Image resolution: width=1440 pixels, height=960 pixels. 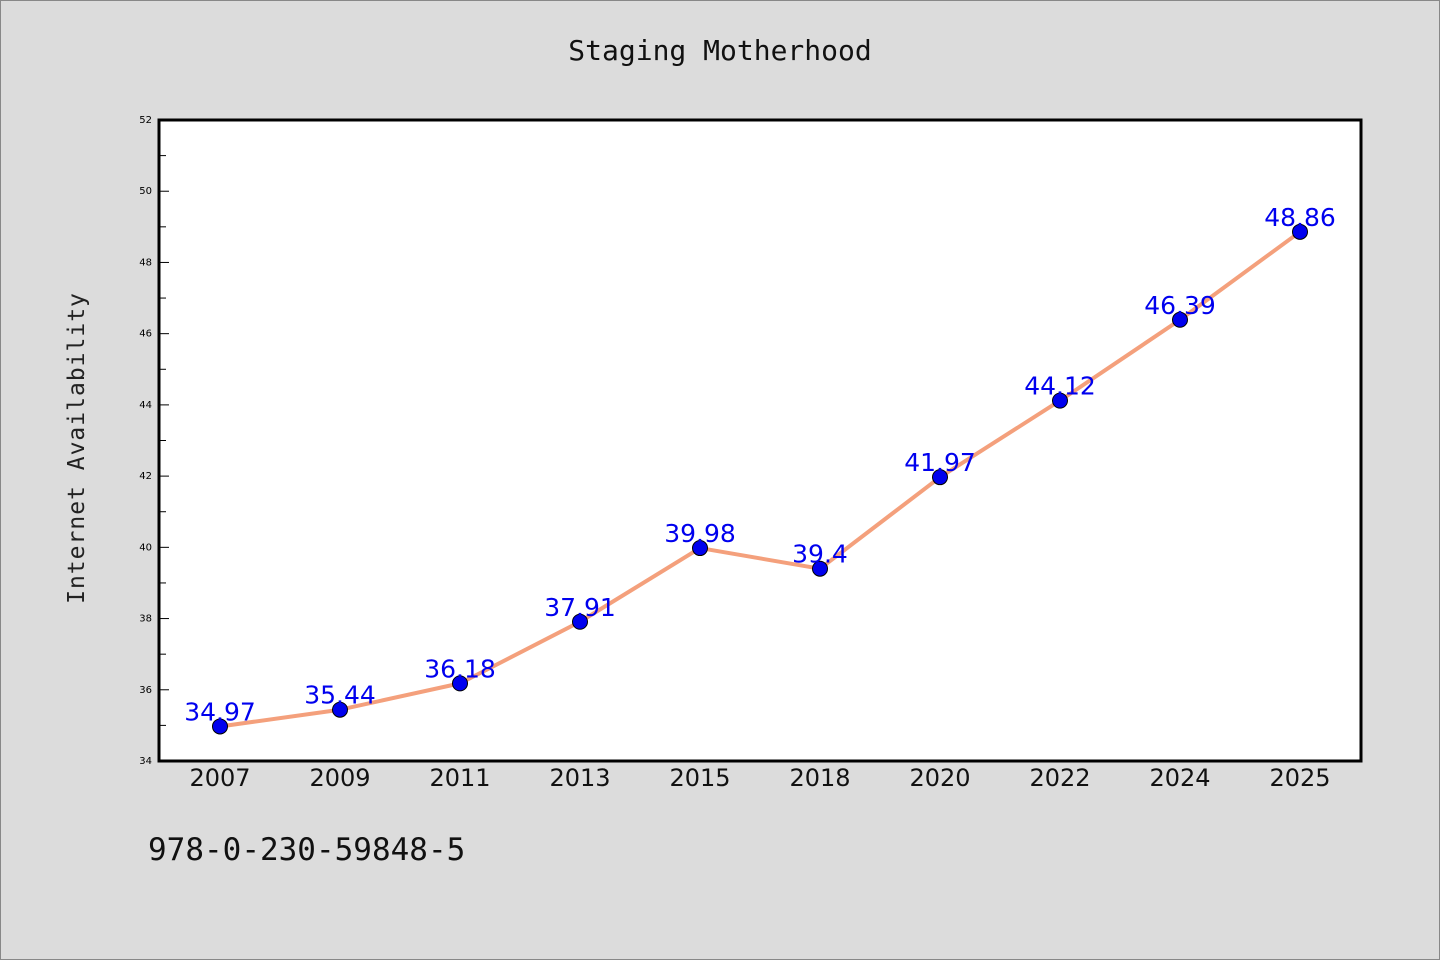 I want to click on x-tick-label: 2025, so click(x=1299, y=778).